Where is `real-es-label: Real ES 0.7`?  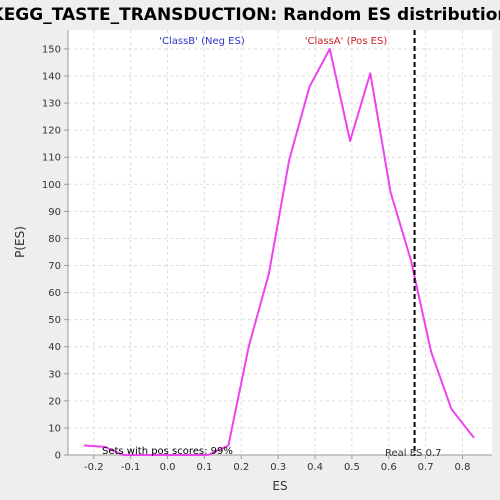 real-es-label: Real ES 0.7 is located at coordinates (413, 453).